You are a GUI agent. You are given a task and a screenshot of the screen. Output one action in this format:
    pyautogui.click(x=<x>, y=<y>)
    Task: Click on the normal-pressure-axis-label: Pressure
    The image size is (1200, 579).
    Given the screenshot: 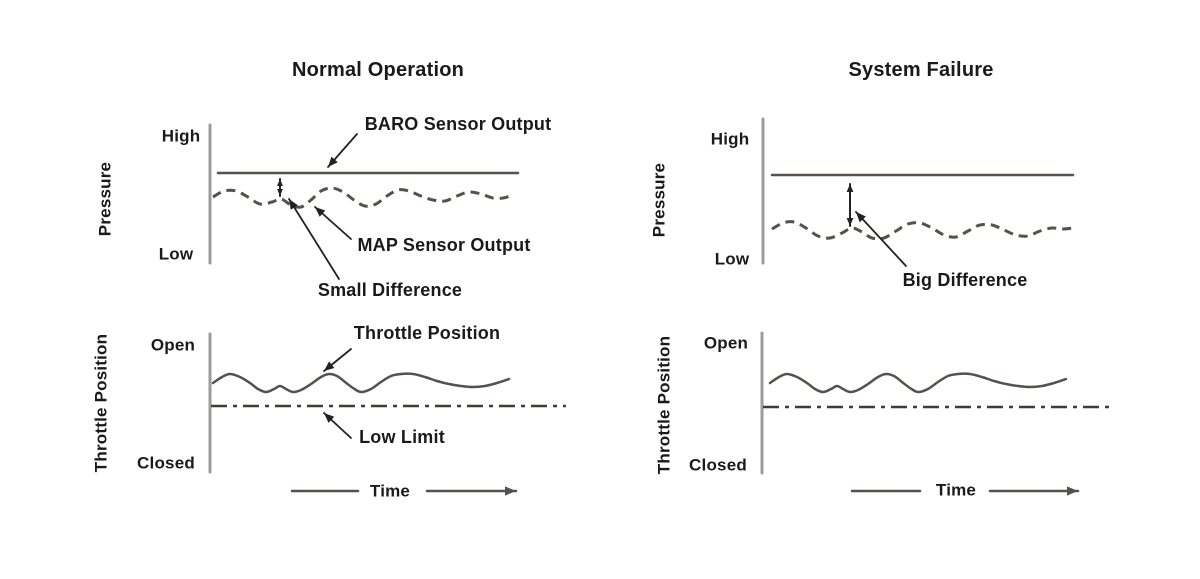 What is the action you would take?
    pyautogui.click(x=105, y=199)
    